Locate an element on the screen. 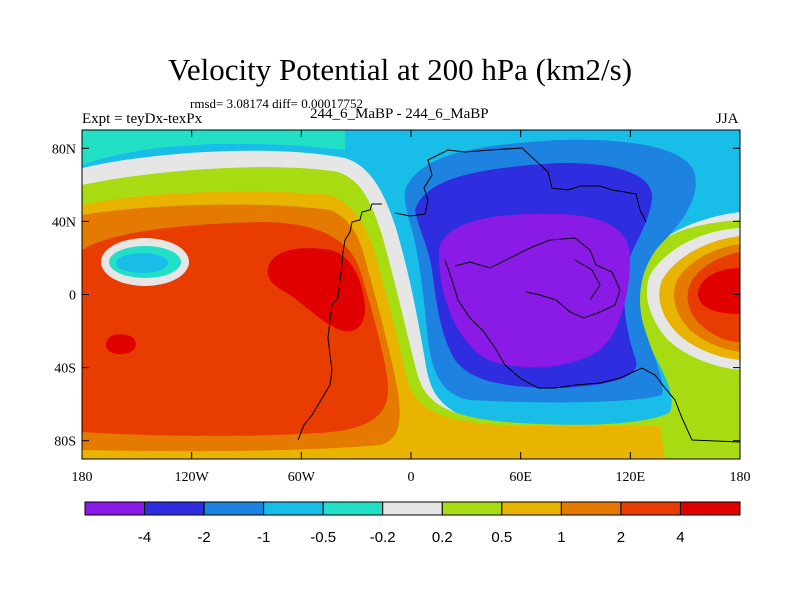  y-tick-label: 0 is located at coordinates (72, 296).